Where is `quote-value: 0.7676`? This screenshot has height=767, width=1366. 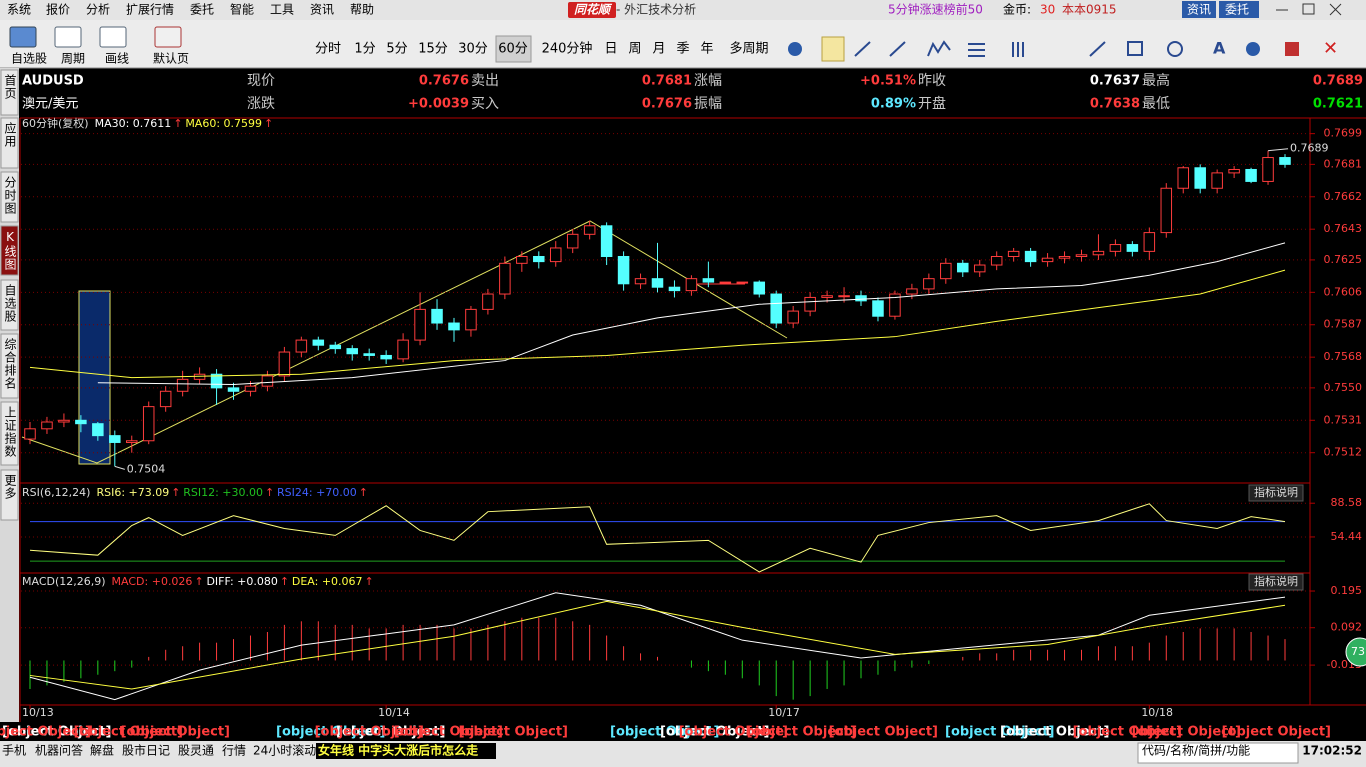 quote-value: 0.7676 is located at coordinates (667, 104).